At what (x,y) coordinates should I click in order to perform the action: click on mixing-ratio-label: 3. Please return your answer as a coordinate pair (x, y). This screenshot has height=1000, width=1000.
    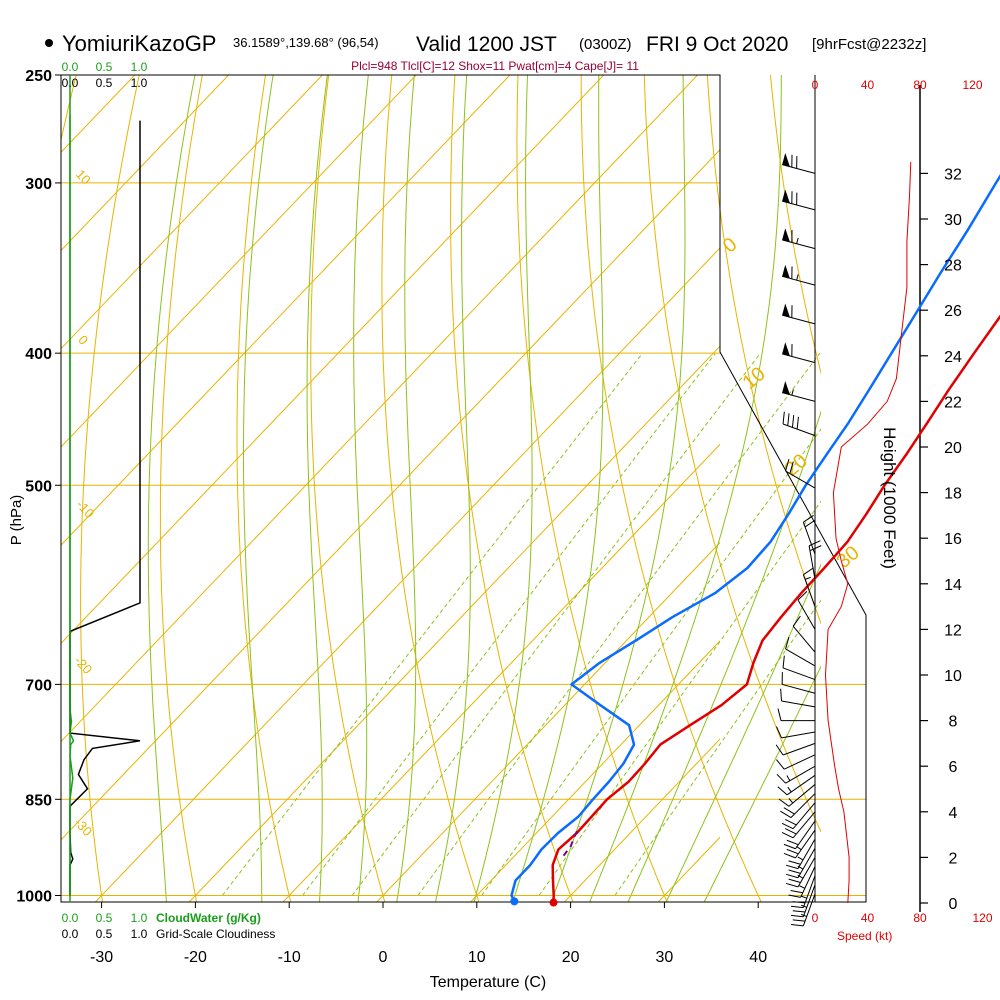
    Looking at the image, I should click on (348, 910).